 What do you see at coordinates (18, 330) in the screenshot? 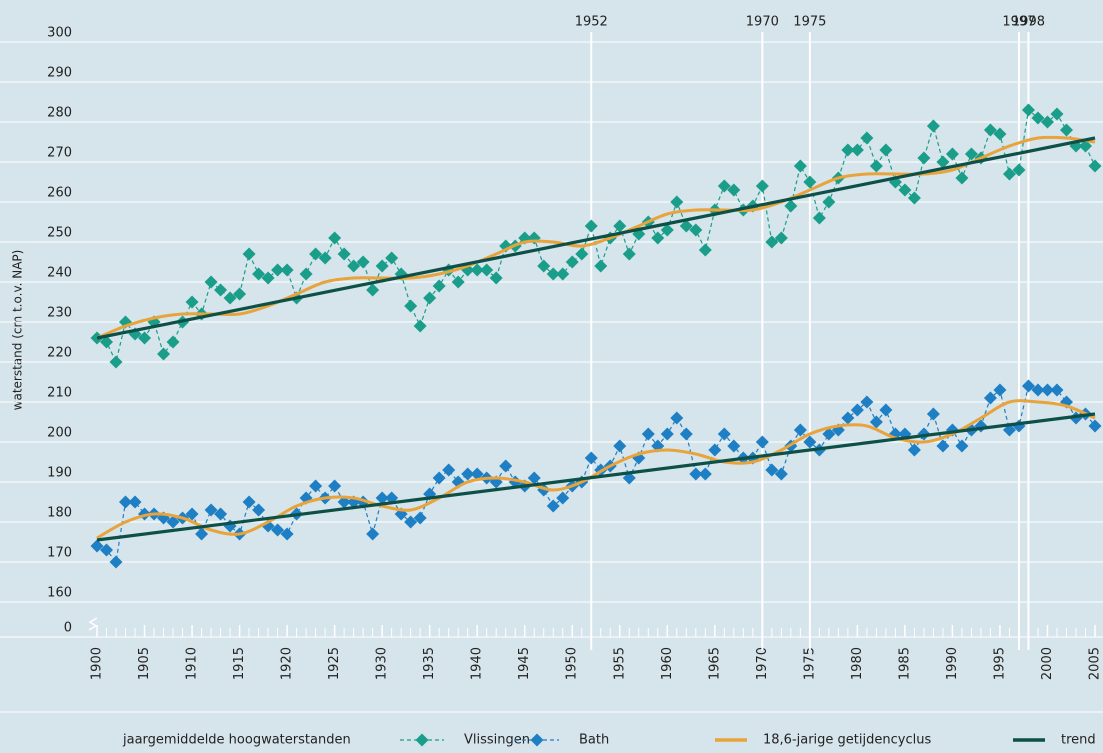
I see `y-axis-label: waterstand (cm t.o.v. NAP)` at bounding box center [18, 330].